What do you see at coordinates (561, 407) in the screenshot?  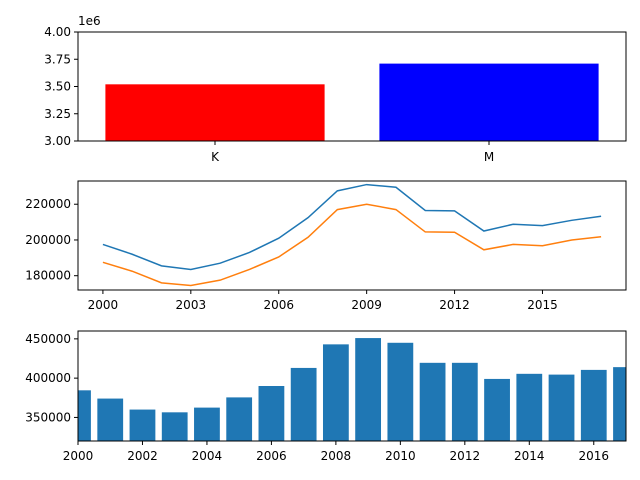 I see `bar-2015` at bounding box center [561, 407].